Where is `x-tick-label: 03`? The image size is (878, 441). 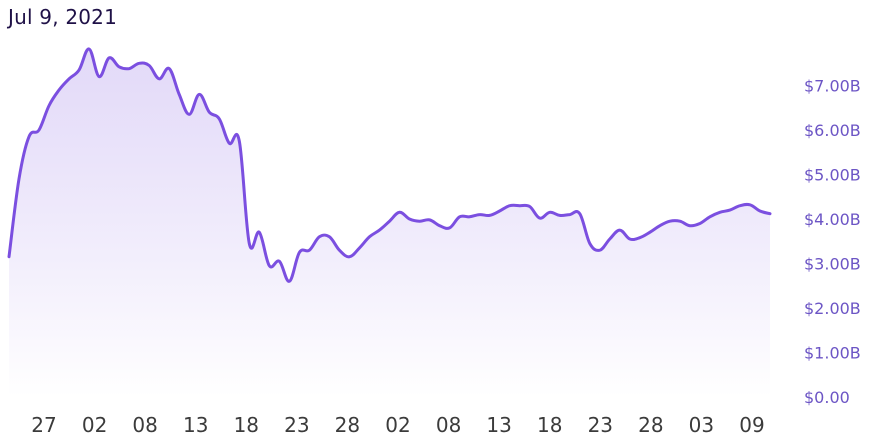
x-tick-label: 03 is located at coordinates (701, 425).